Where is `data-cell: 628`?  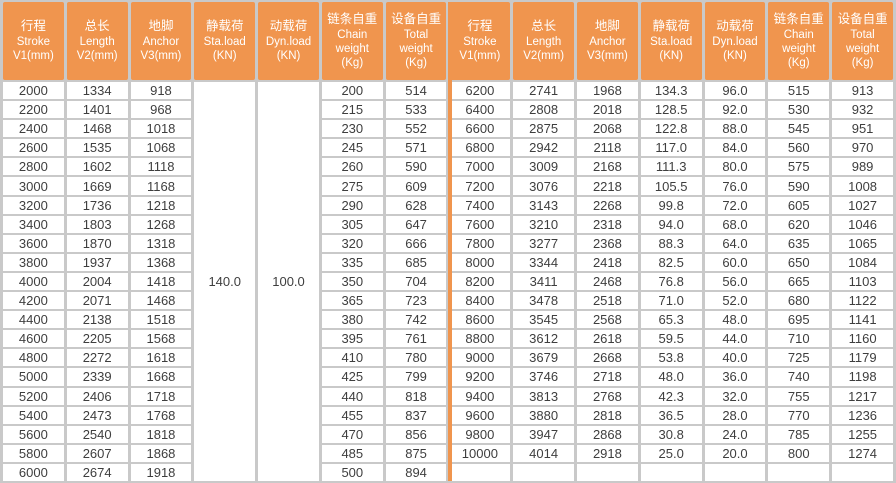 data-cell: 628 is located at coordinates (416, 205).